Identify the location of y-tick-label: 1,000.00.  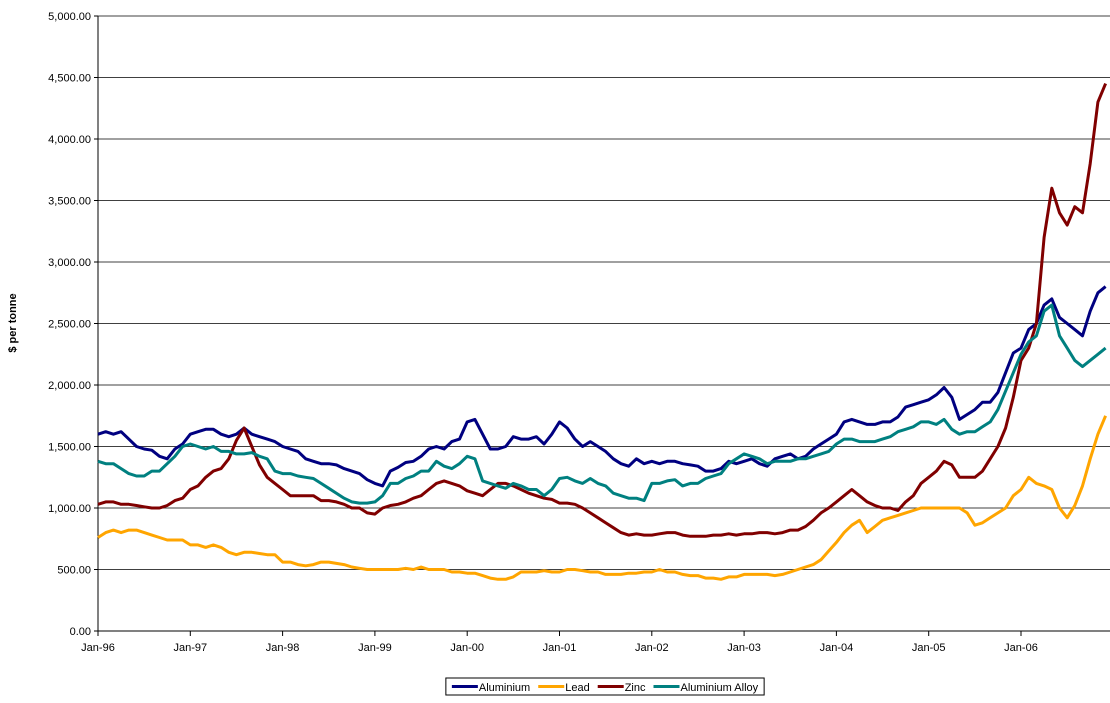
(69, 509).